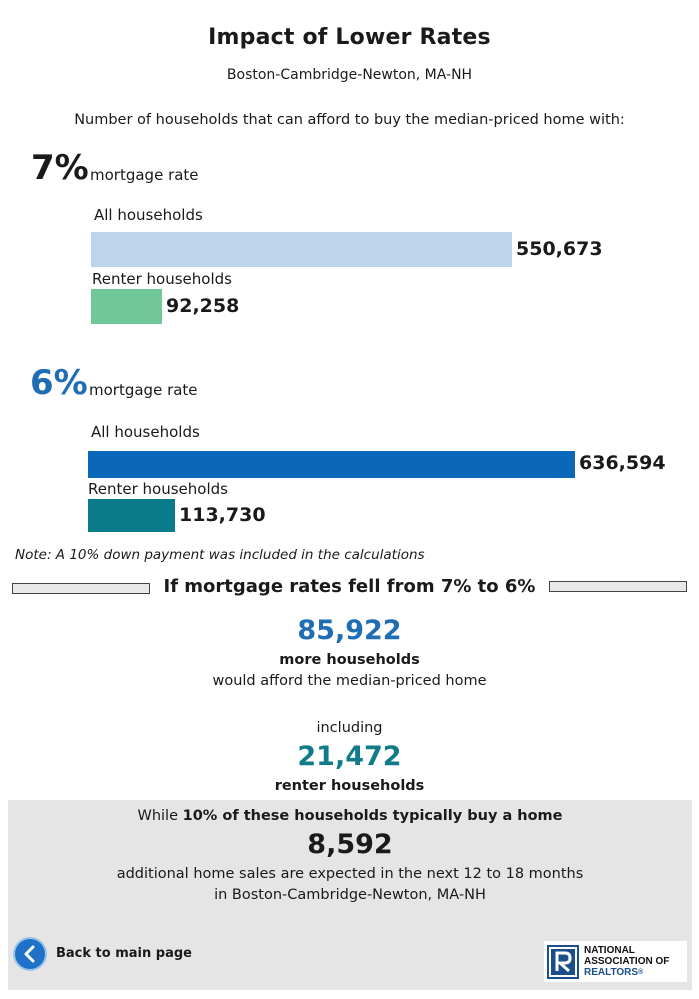 Image resolution: width=699 pixels, height=999 pixels. Describe the element at coordinates (162, 279) in the screenshot. I see `renter-households-7-label: Renter households` at that location.